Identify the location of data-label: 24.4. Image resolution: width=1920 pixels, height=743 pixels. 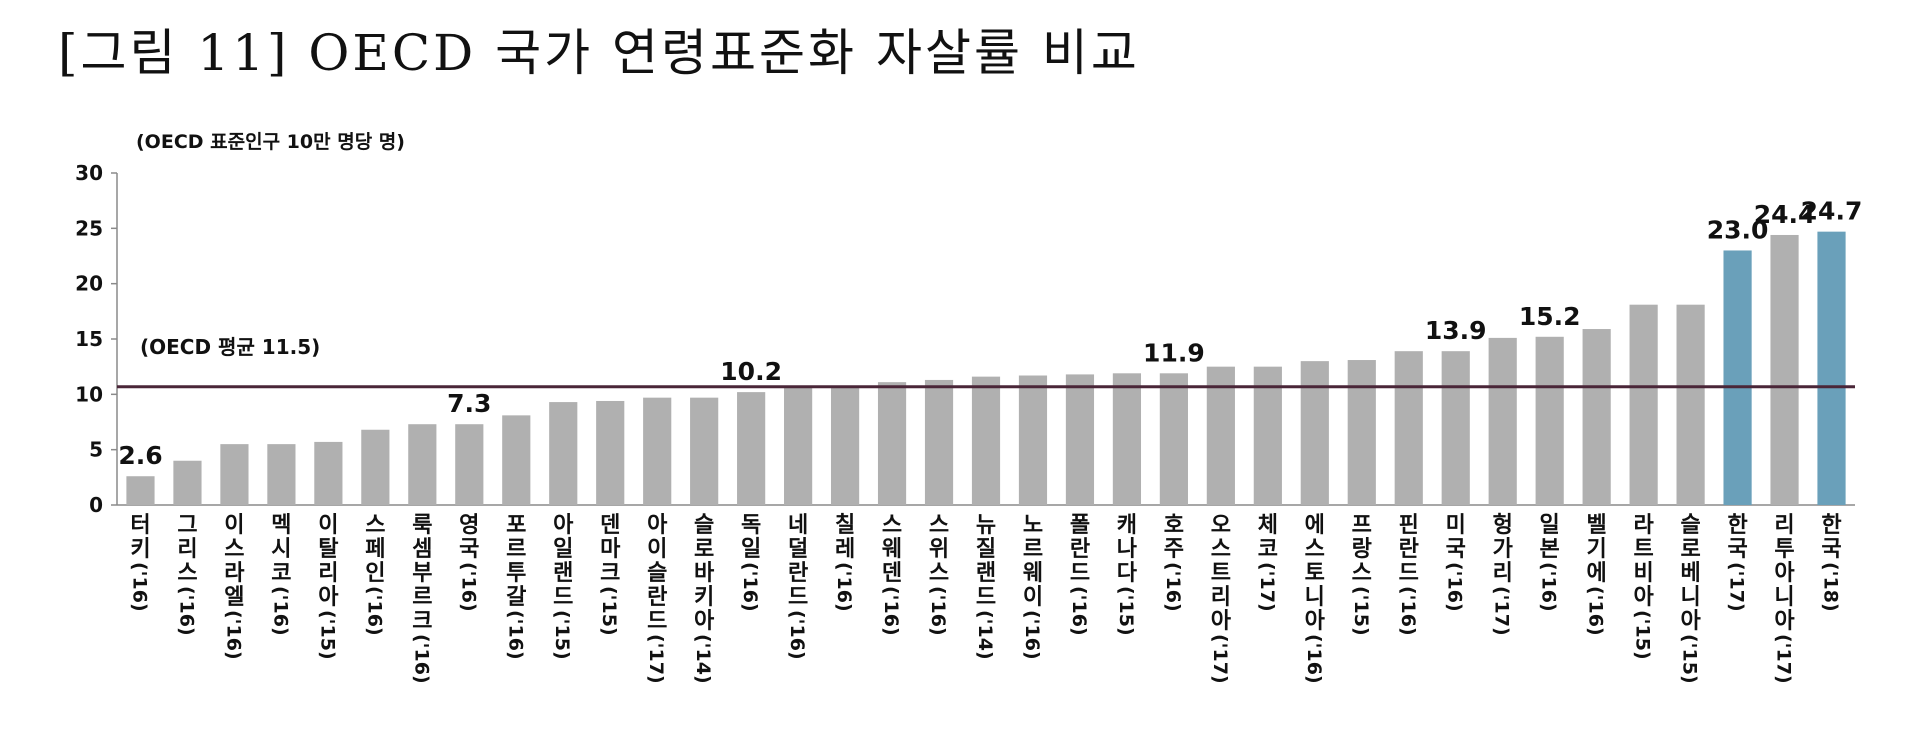
(1785, 214).